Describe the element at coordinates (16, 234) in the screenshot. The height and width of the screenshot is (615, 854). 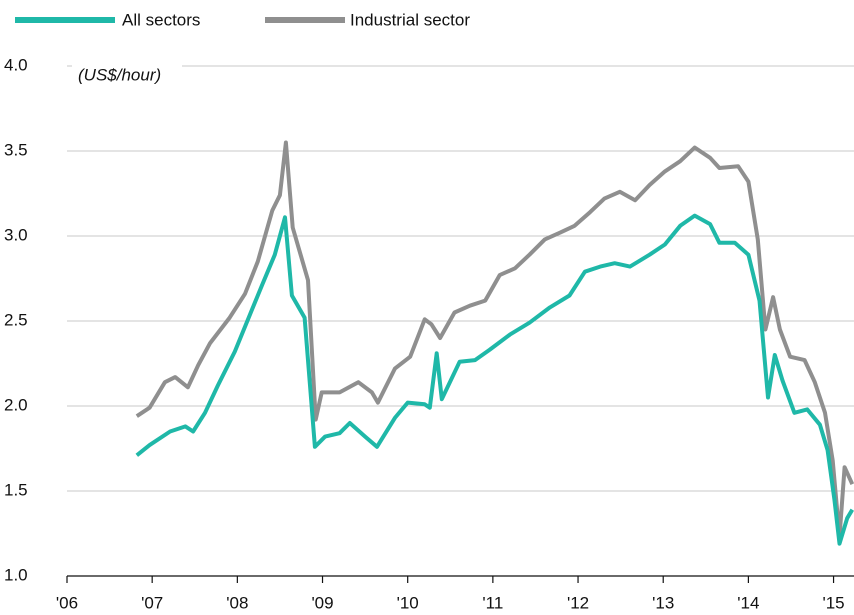
I see `y-tick-label: 3.0` at that location.